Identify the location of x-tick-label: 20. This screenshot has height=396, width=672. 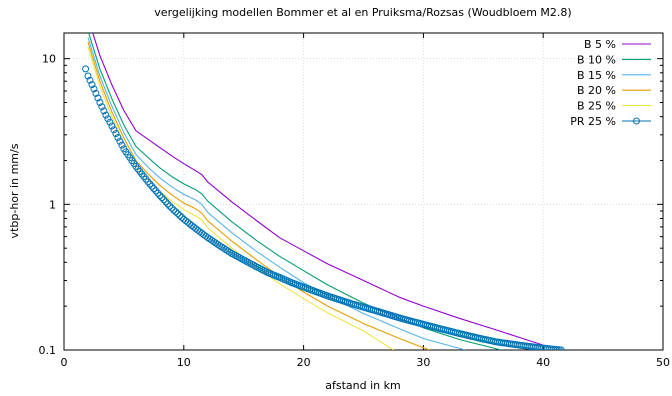
(304, 362).